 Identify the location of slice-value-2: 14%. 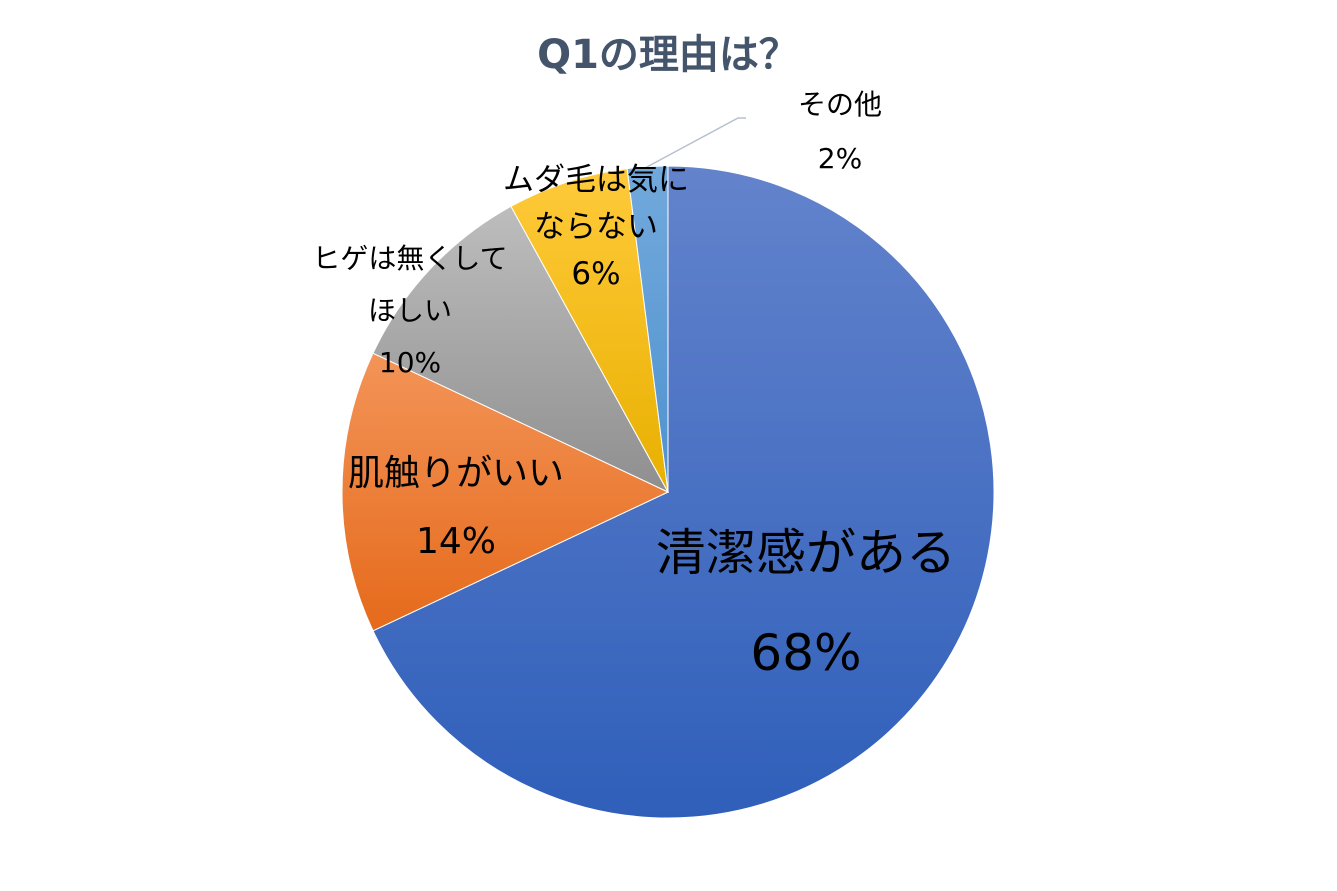
(456, 541).